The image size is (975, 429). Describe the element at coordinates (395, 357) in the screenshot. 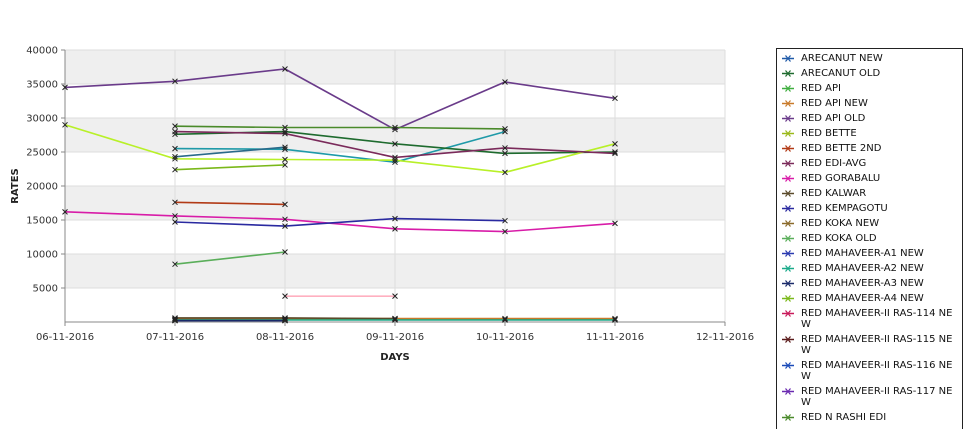

I see `x-axis-label: DAYS` at that location.